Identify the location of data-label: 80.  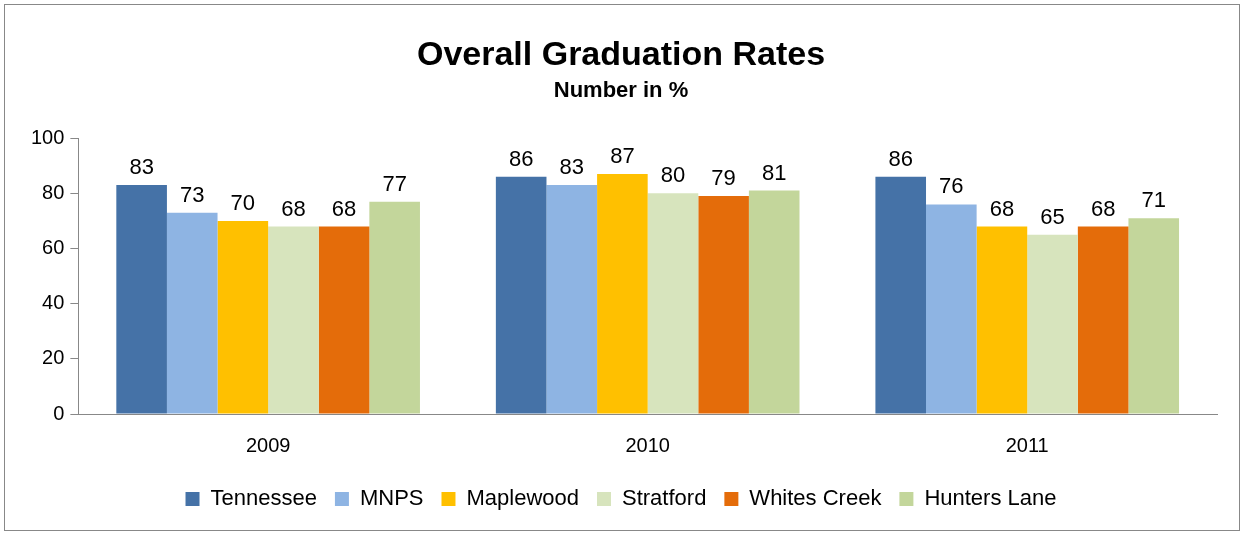
(673, 175).